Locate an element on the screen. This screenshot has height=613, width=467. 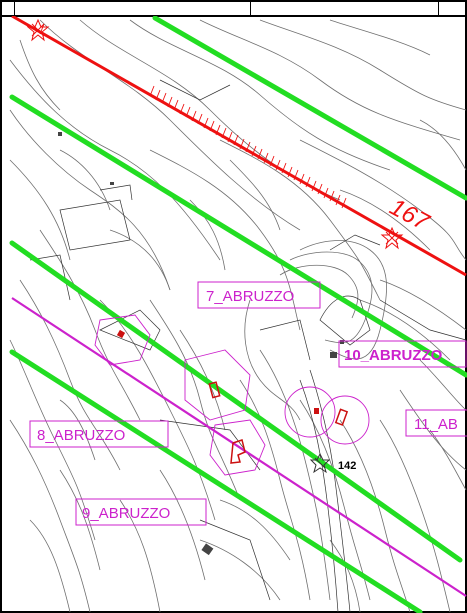
label-9-abruzzo: 9_ABRUZZO is located at coordinates (141, 512).